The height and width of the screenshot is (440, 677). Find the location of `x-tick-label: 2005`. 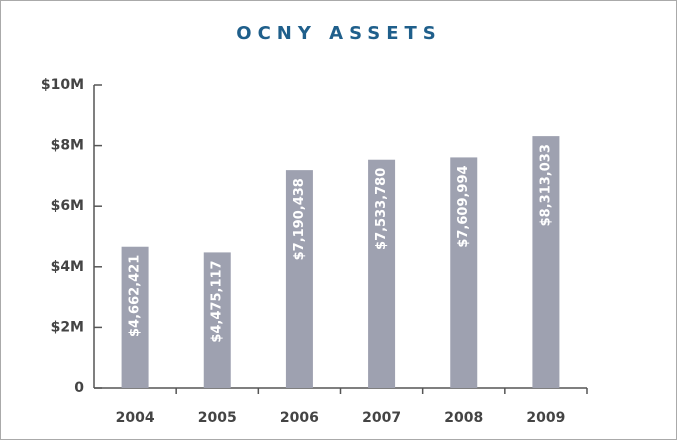

x-tick-label: 2005 is located at coordinates (217, 418).